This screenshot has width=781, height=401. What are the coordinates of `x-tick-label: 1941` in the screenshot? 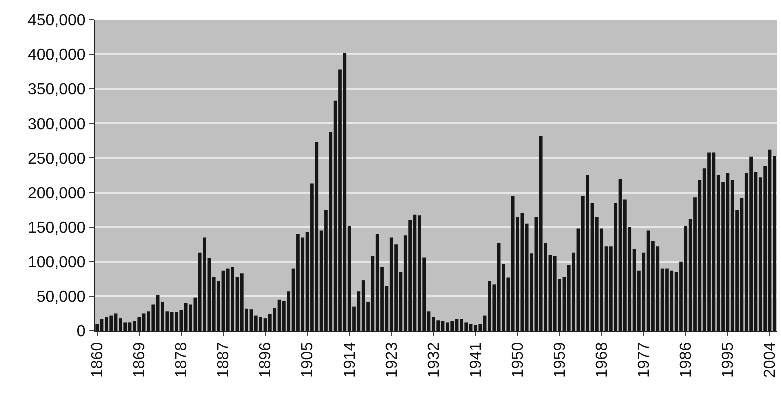 It's located at (476, 360).